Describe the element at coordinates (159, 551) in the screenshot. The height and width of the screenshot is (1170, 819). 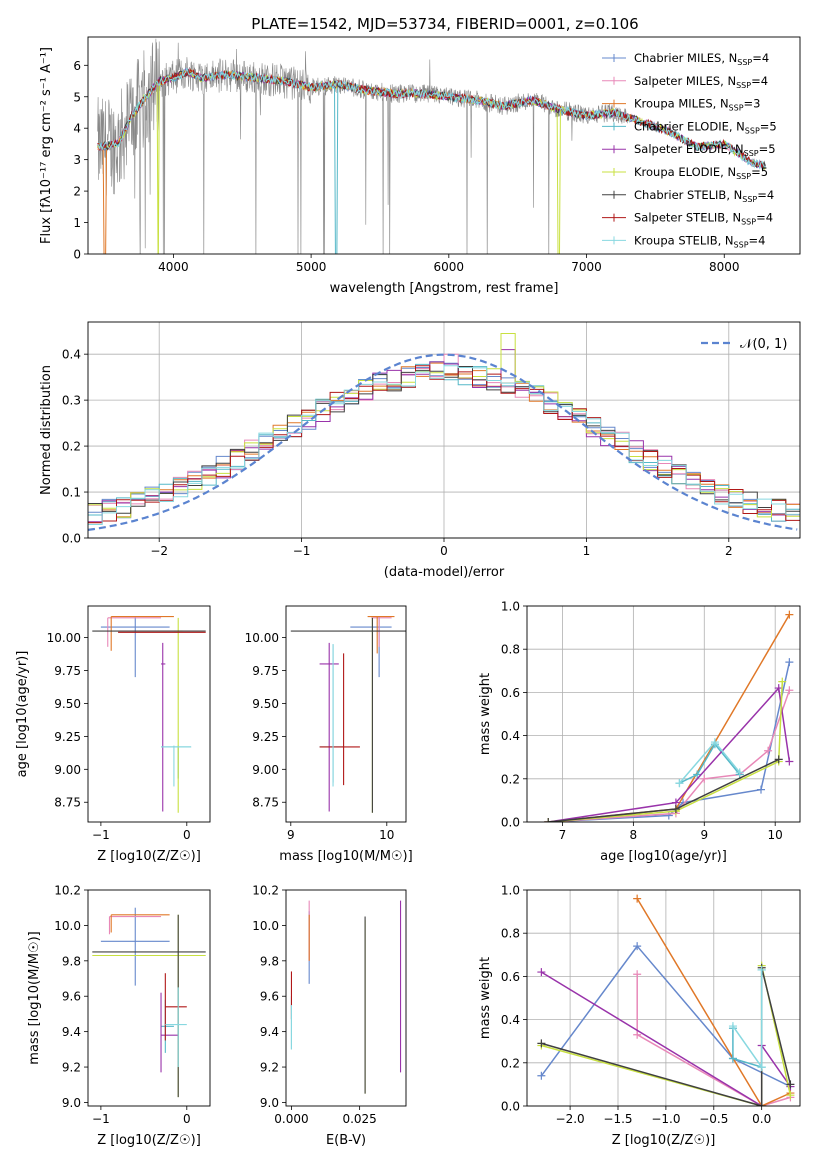
I see `x-tick-label: −2` at that location.